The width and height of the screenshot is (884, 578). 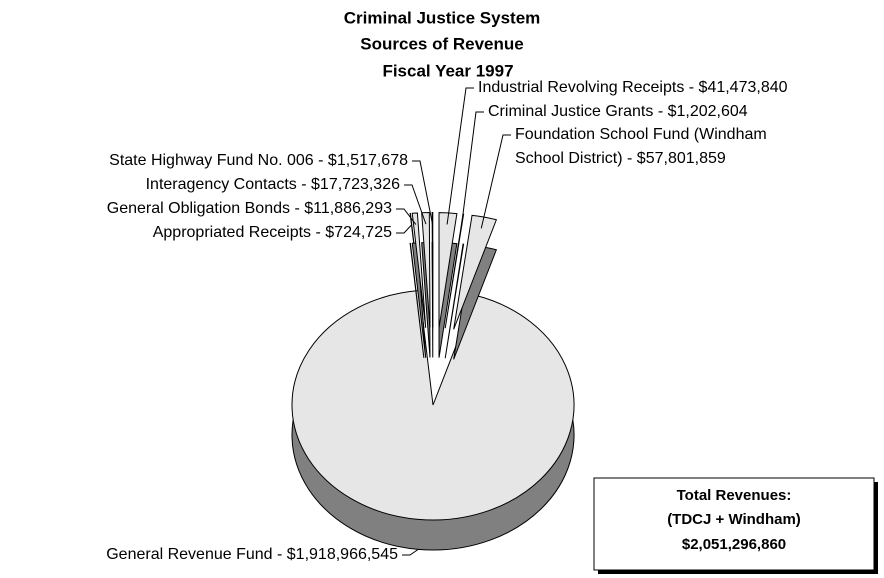 I want to click on total-box, so click(x=734, y=524).